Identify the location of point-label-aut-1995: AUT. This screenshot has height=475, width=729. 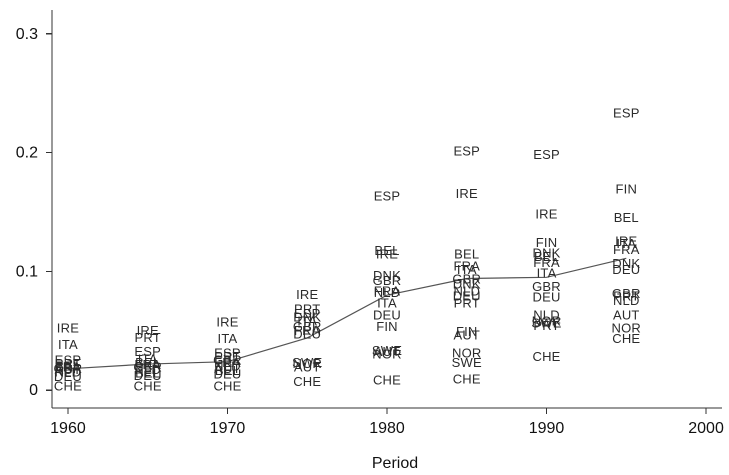
(626, 314).